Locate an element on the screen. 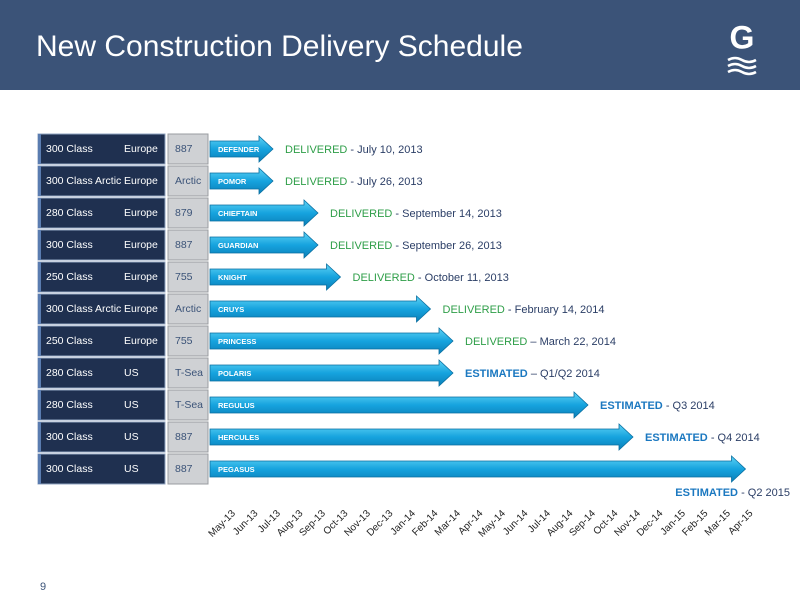 Image resolution: width=800 pixels, height=600 pixels. vessel-label: KNIGHT is located at coordinates (232, 277).